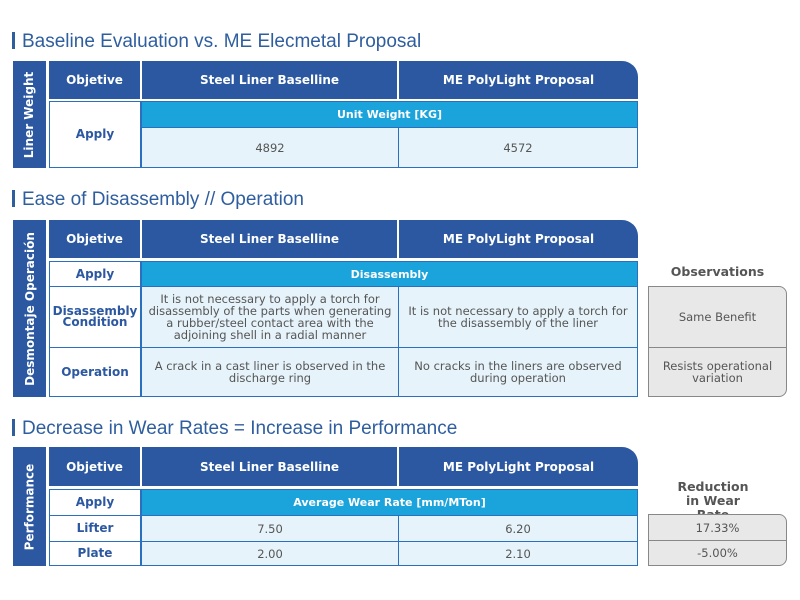 The width and height of the screenshot is (800, 600). What do you see at coordinates (270, 553) in the screenshot?
I see `baseline-plate: 2.00` at bounding box center [270, 553].